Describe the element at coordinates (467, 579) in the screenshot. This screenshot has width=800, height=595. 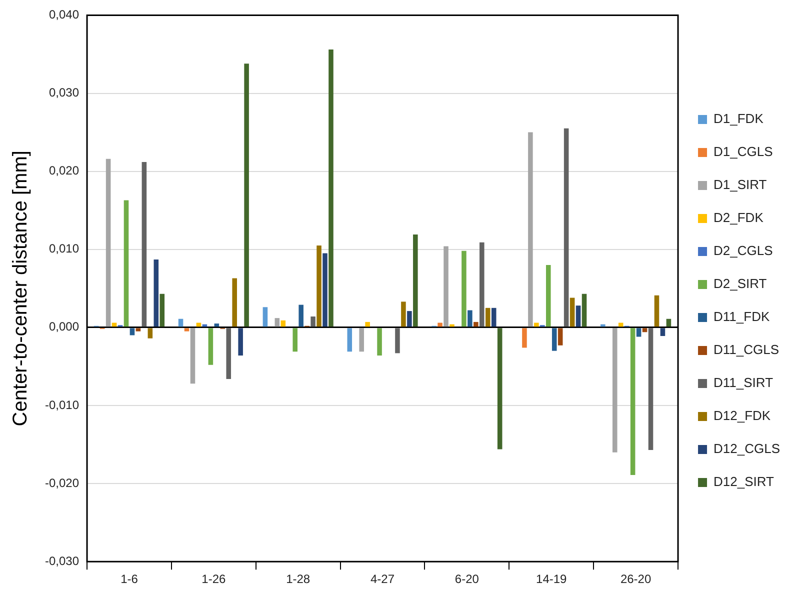
I see `x-tick-label: 6-20` at that location.